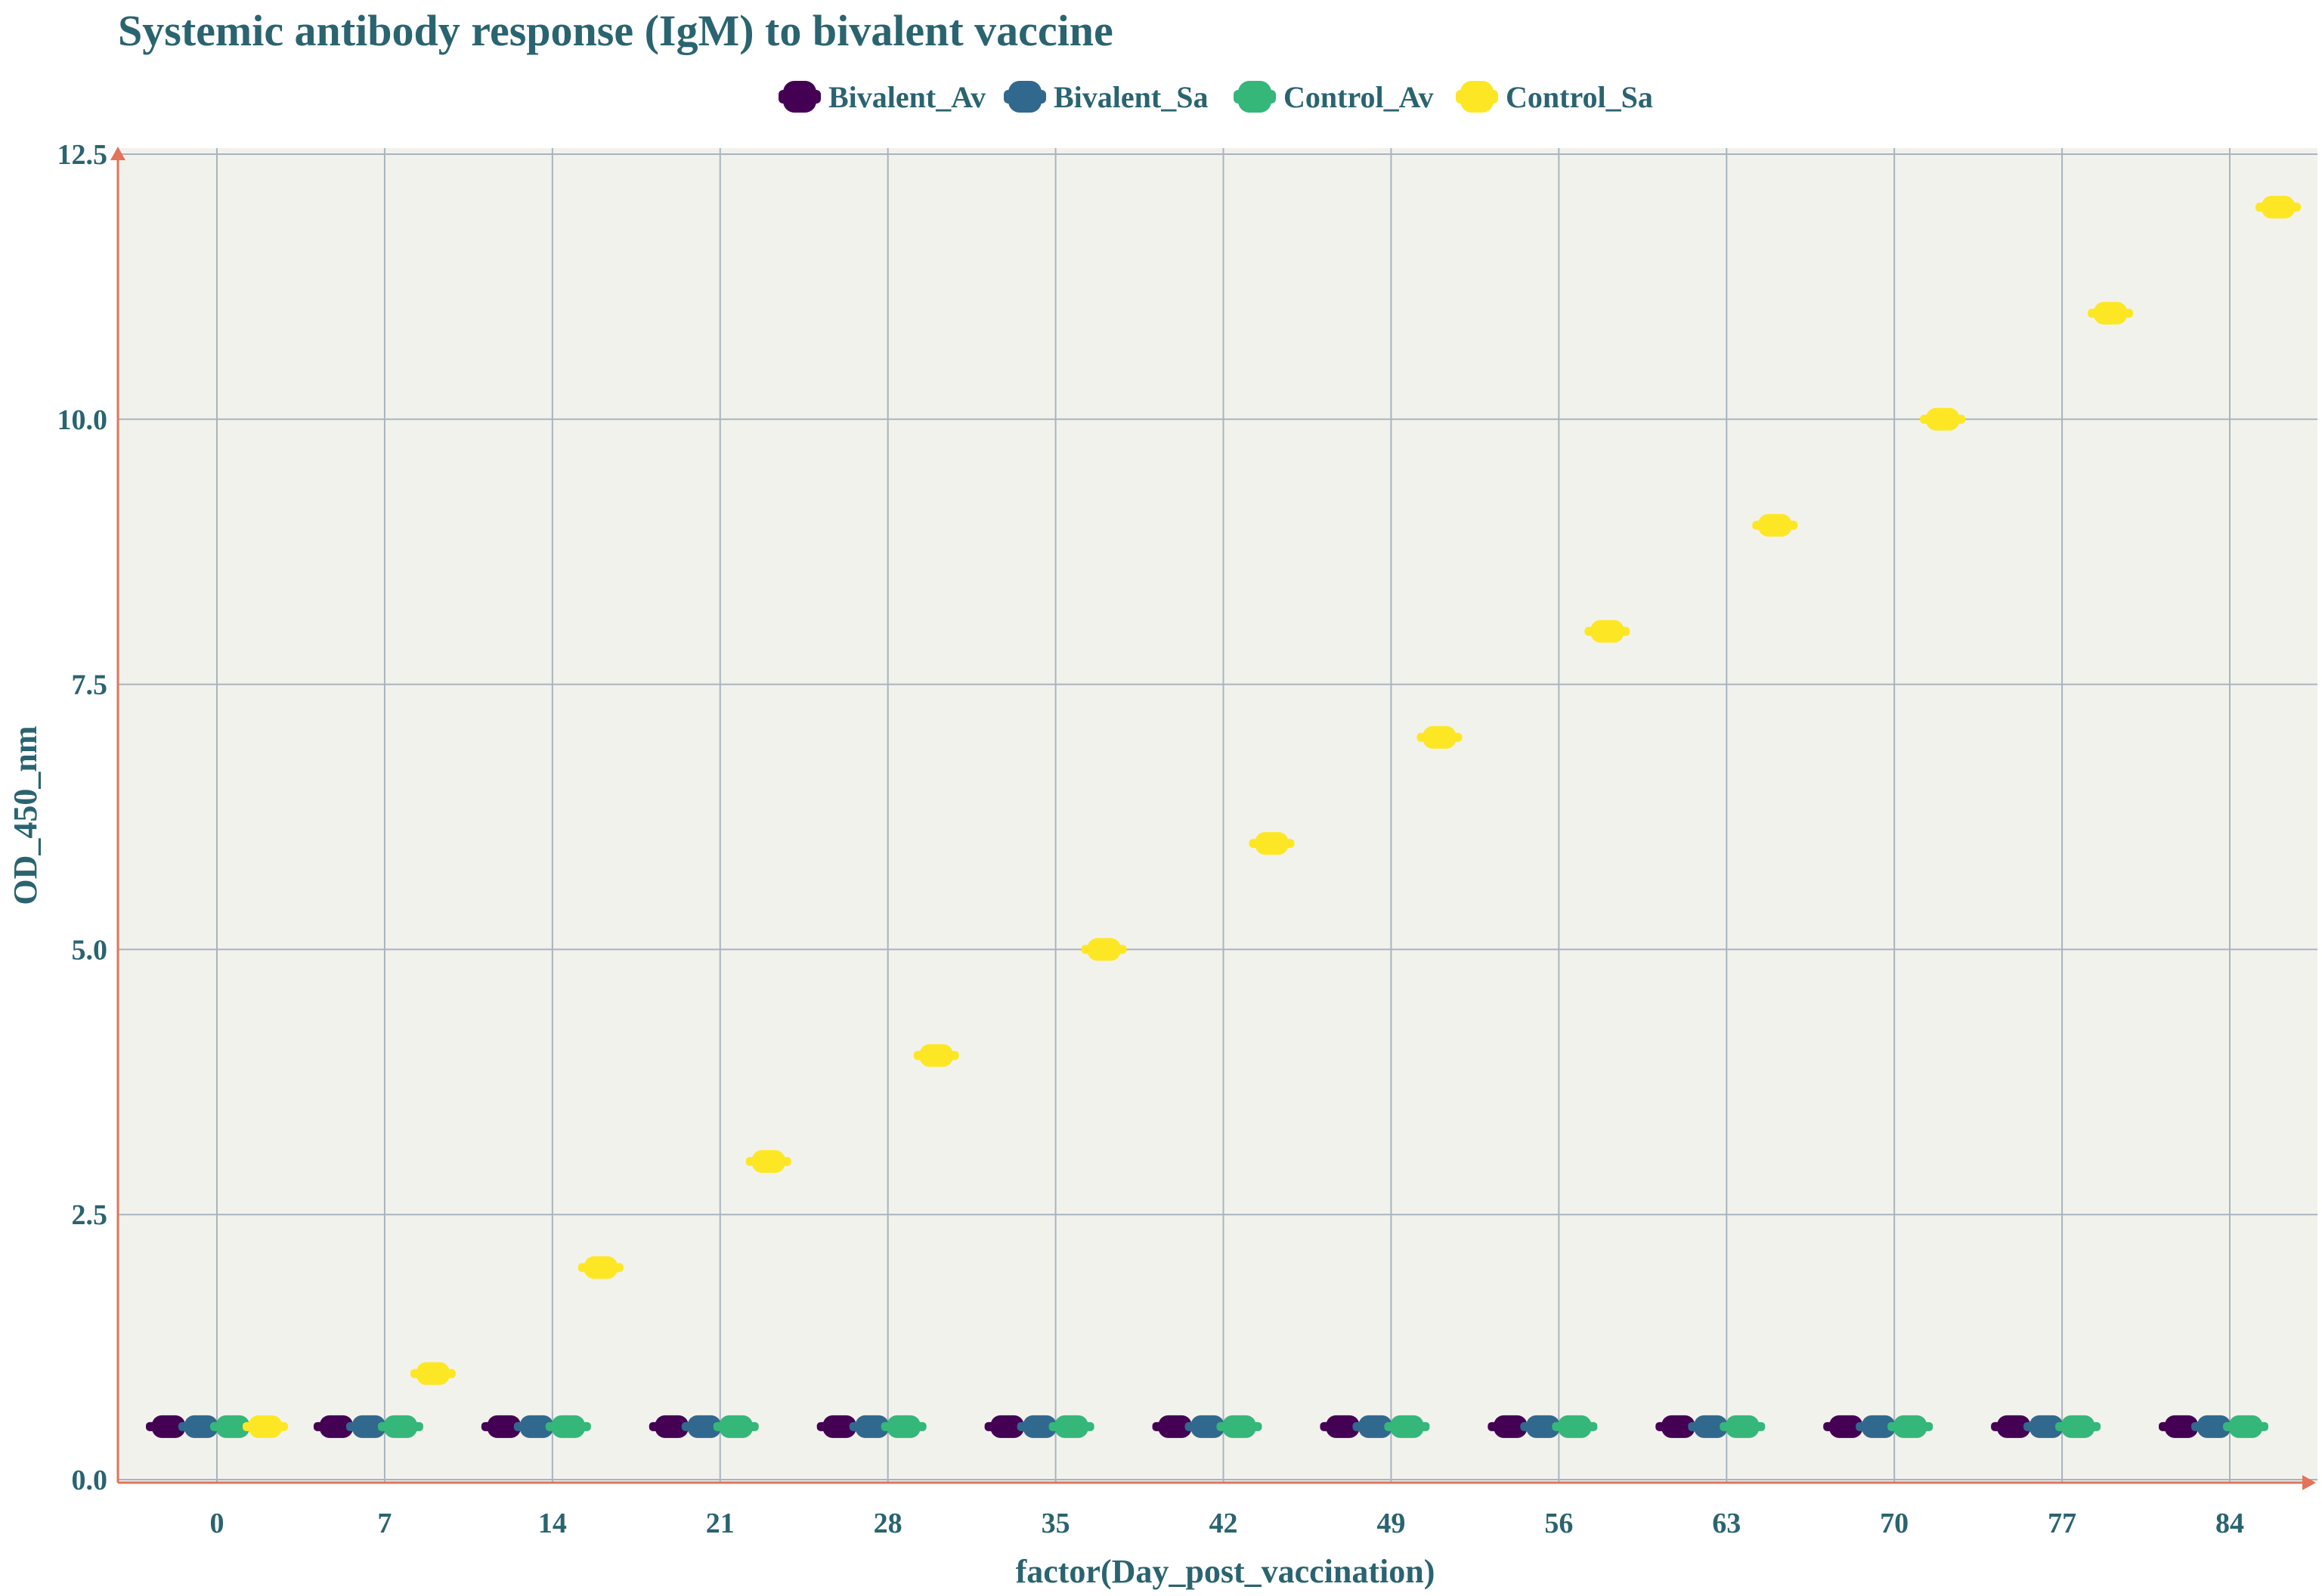 The image size is (2322, 1596). Describe the element at coordinates (384, 1523) in the screenshot. I see `x-tick-label: 7` at that location.